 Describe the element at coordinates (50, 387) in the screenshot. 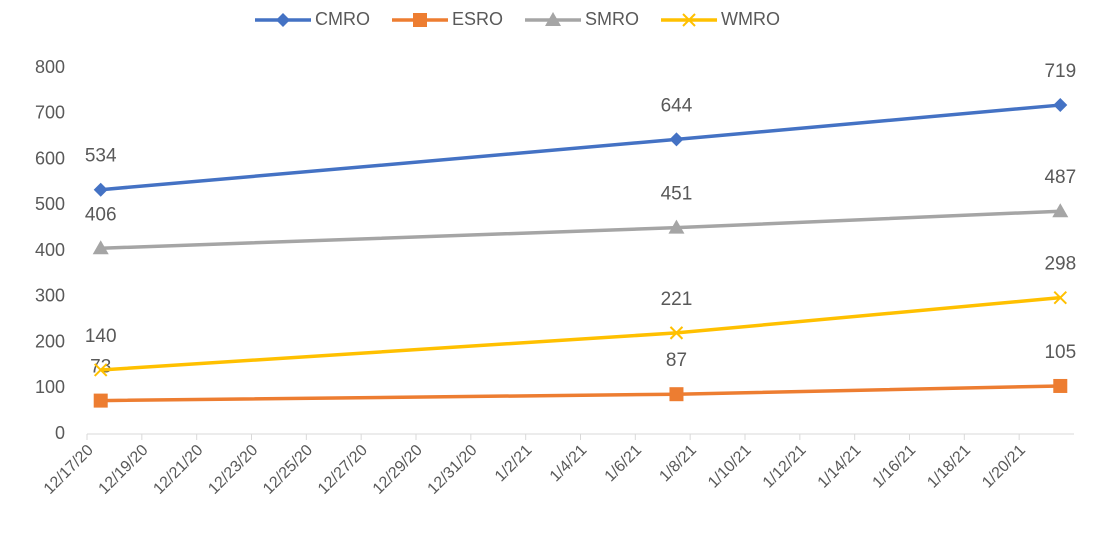

I see `y-tick-label: 100` at that location.